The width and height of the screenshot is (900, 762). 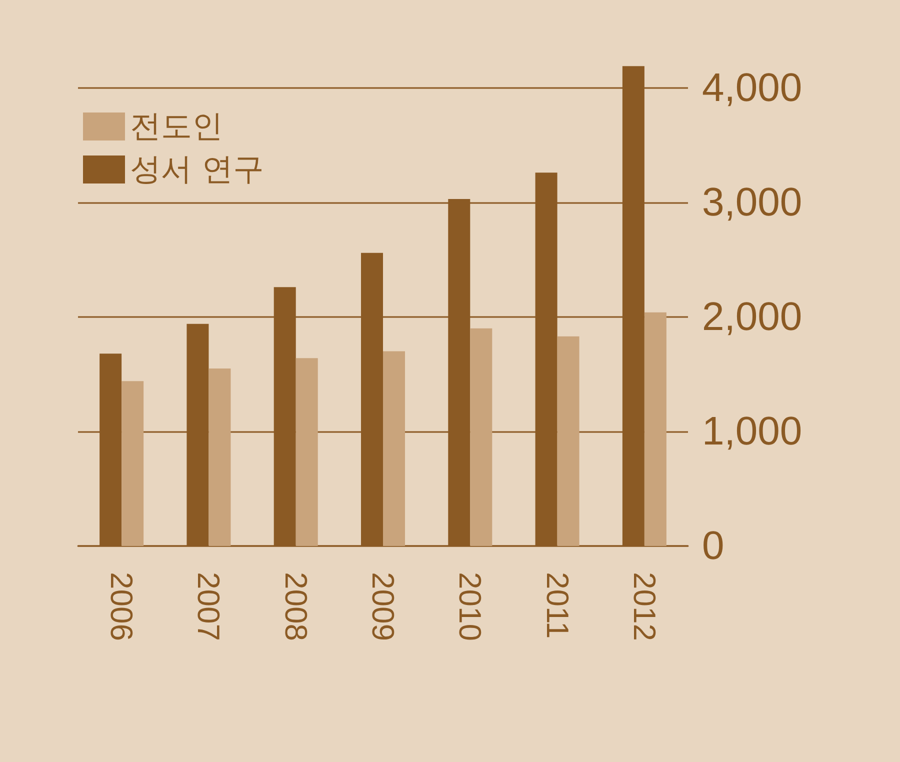 What do you see at coordinates (296, 606) in the screenshot?
I see `x-tick-label: 2008` at bounding box center [296, 606].